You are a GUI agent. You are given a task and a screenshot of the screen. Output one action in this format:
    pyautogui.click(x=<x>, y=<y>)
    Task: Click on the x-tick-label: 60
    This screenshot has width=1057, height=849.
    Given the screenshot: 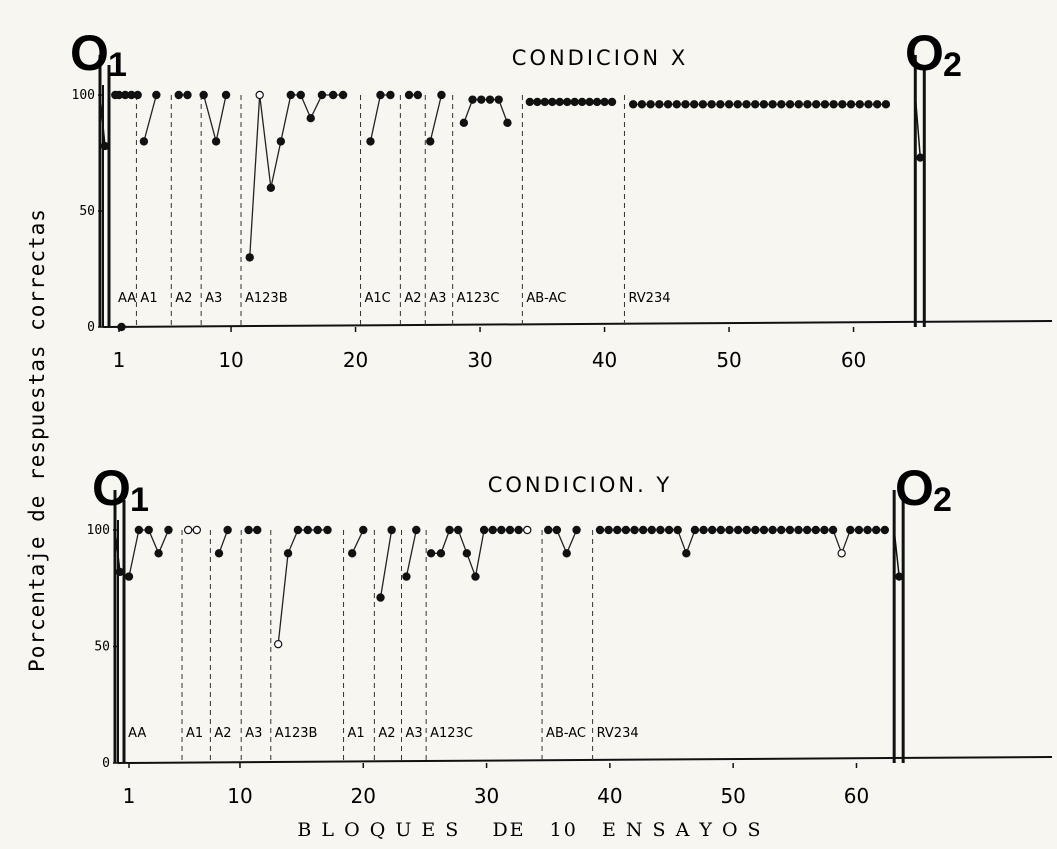 What is the action you would take?
    pyautogui.click(x=856, y=796)
    